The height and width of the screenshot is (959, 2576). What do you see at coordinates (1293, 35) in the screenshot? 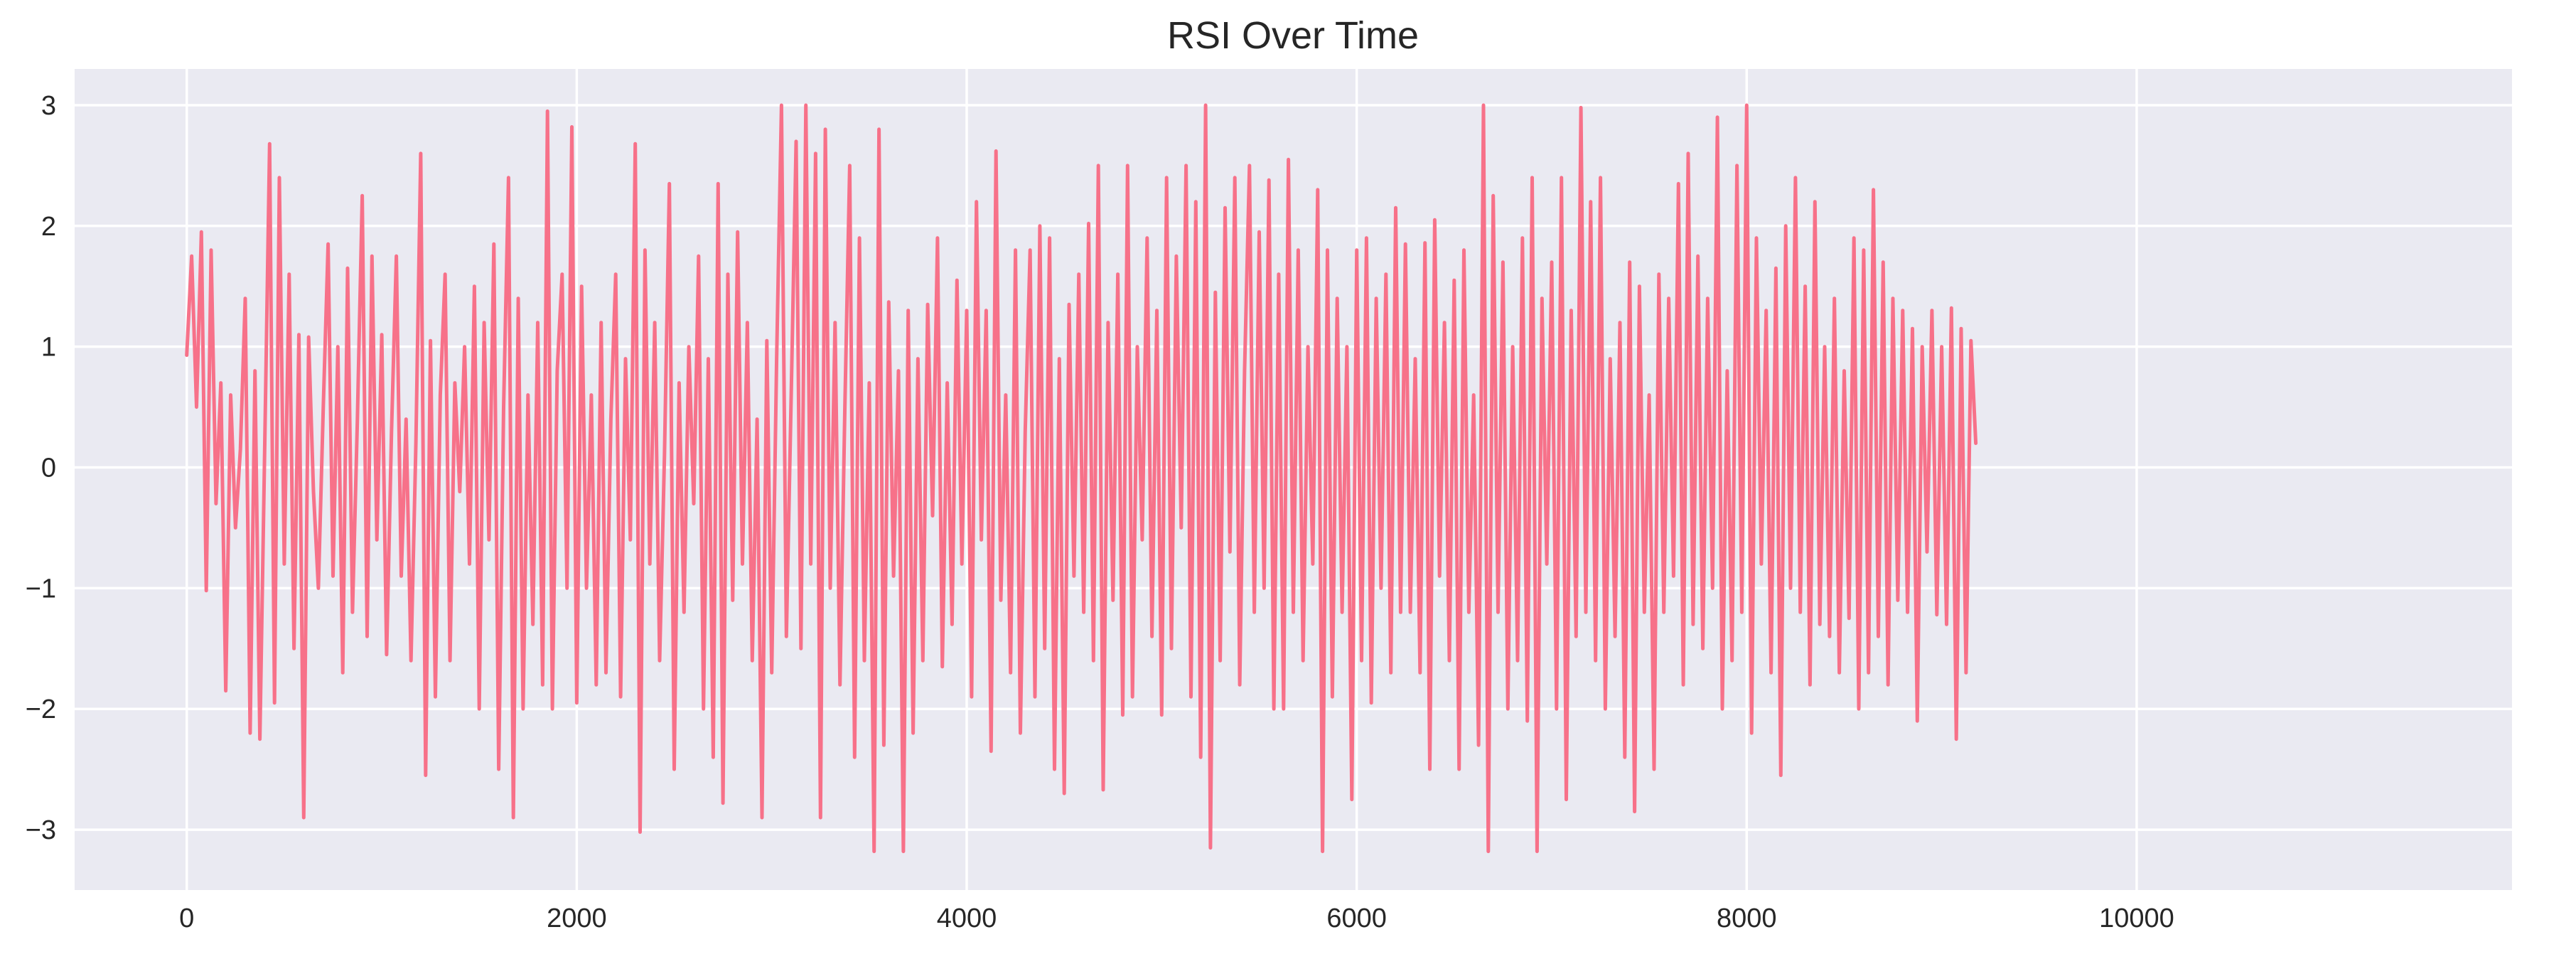
I see `chart-title: RSI Over Time` at bounding box center [1293, 35].